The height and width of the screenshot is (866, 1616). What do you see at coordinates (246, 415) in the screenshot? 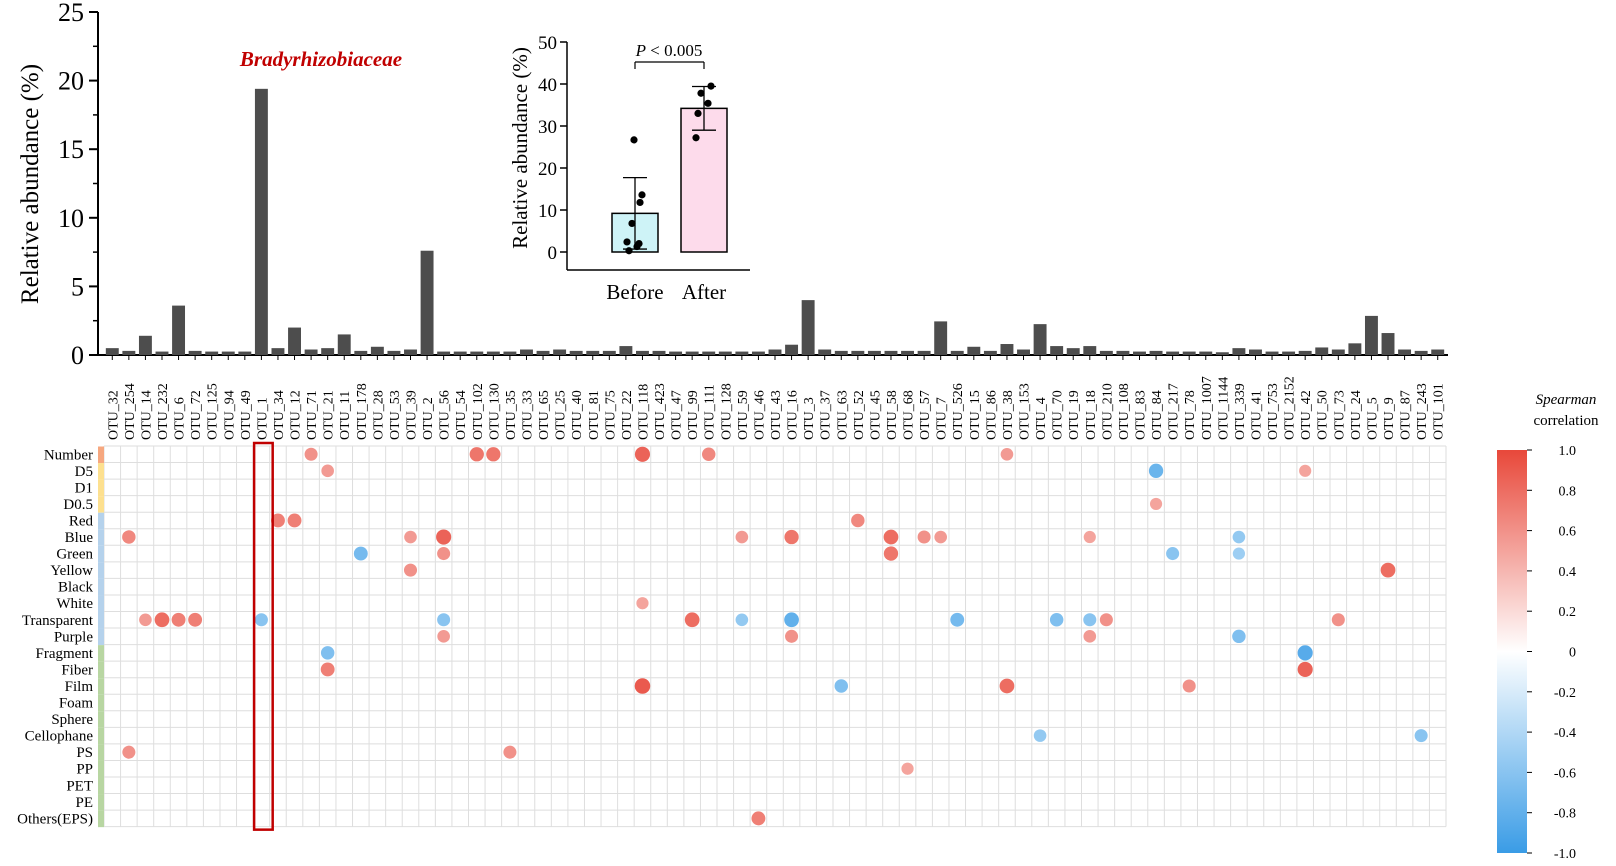
I see `x-tick-label-otu-49: OTU_49` at bounding box center [246, 415].